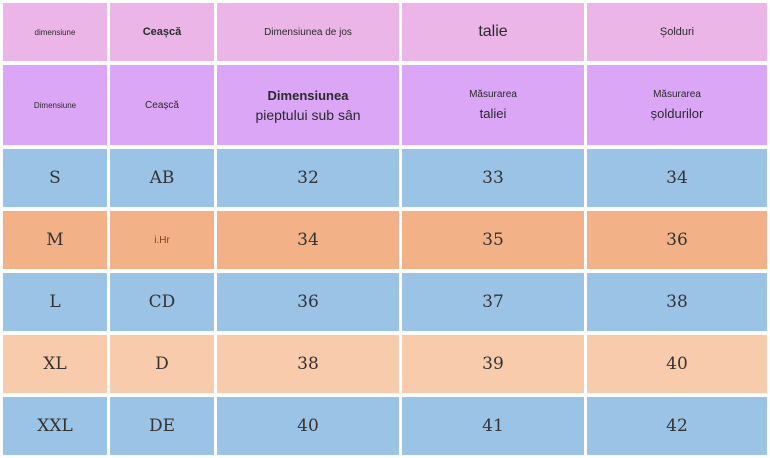  I want to click on subheader-waist-line1: Măsurarea, so click(493, 94).